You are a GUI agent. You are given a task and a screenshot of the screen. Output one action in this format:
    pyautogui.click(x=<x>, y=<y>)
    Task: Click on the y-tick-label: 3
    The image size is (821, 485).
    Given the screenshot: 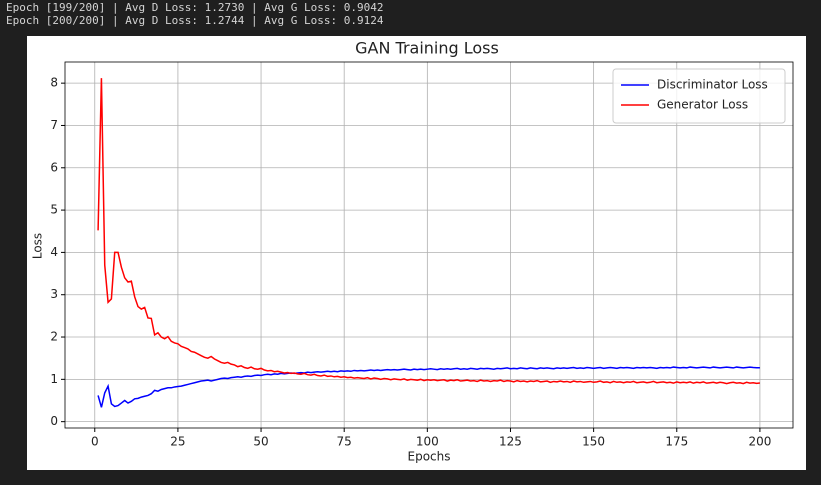 What is the action you would take?
    pyautogui.click(x=54, y=294)
    